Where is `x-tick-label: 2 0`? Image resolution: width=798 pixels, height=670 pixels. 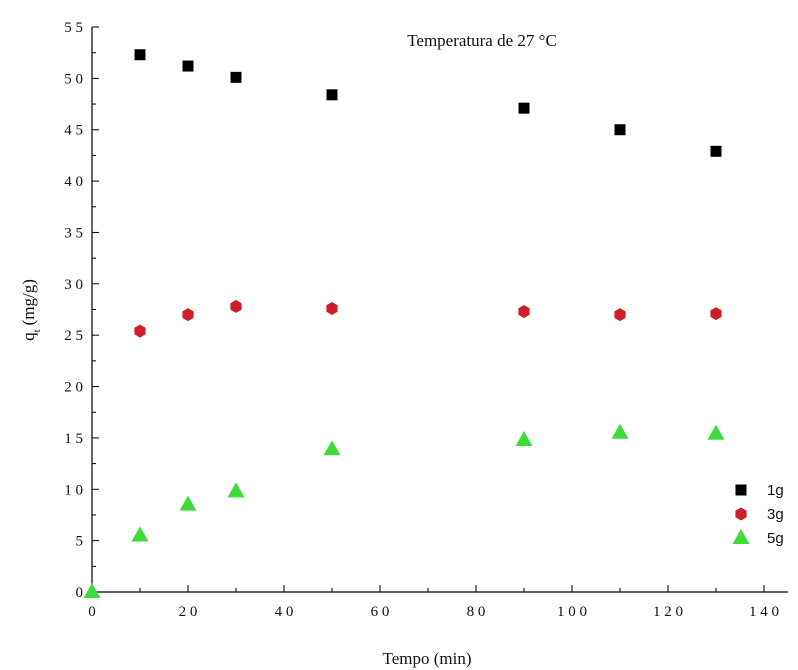 x-tick-label: 2 0 is located at coordinates (188, 612).